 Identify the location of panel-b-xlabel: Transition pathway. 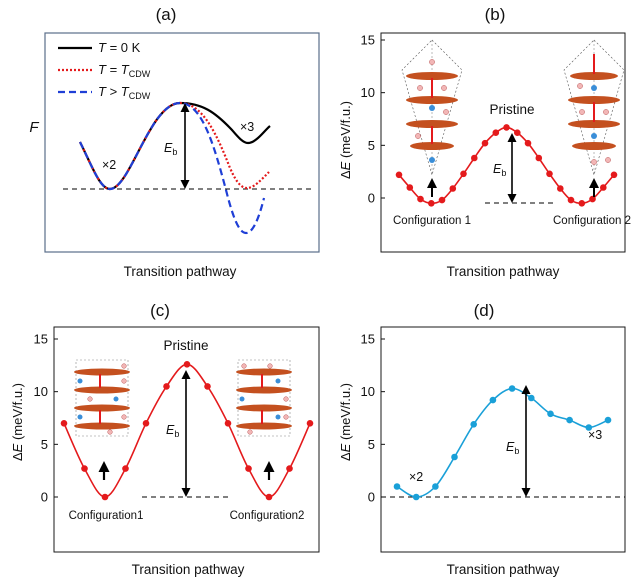
(503, 271).